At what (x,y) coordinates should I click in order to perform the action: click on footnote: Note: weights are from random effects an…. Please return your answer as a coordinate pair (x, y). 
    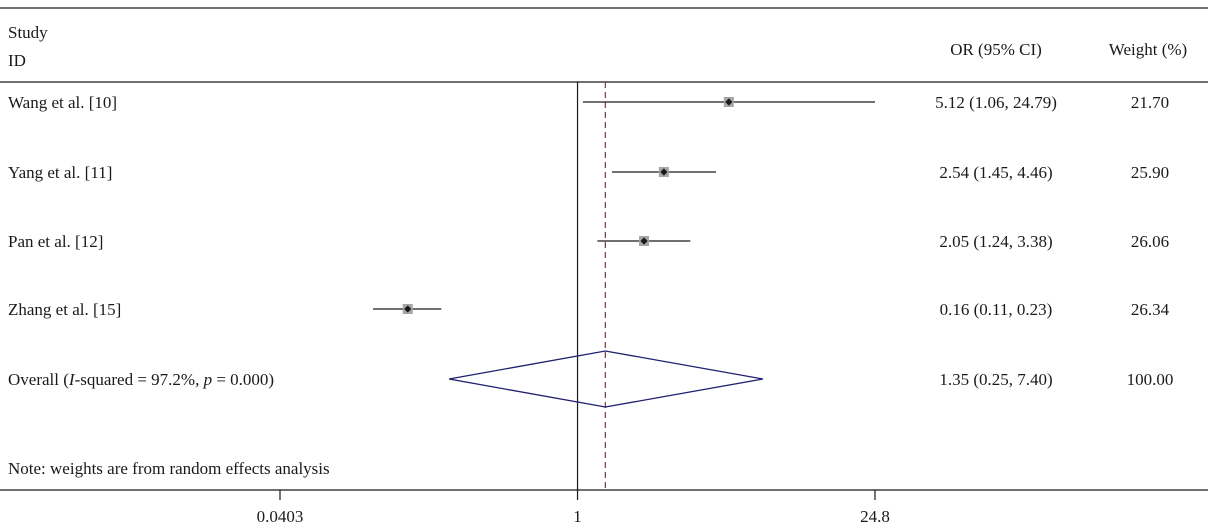
    Looking at the image, I should click on (169, 468).